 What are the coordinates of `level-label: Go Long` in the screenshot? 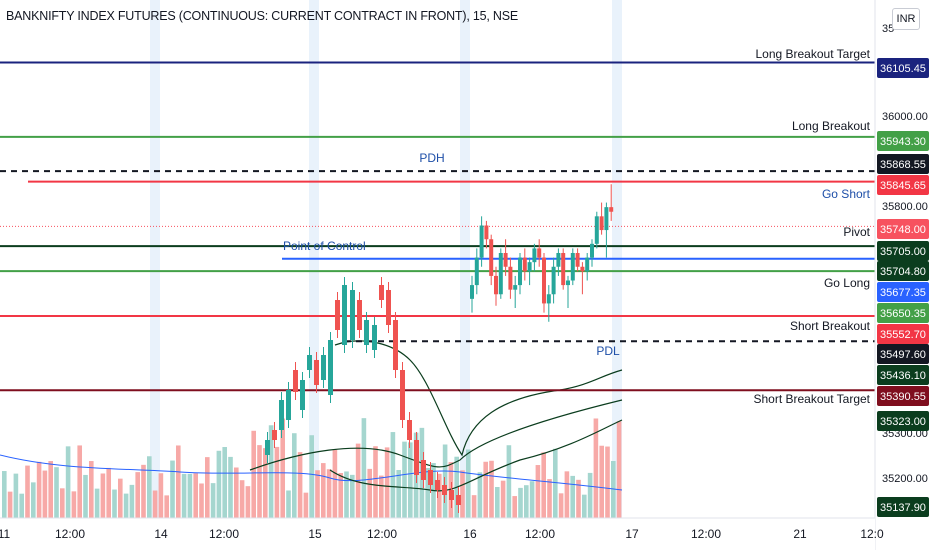 It's located at (847, 283).